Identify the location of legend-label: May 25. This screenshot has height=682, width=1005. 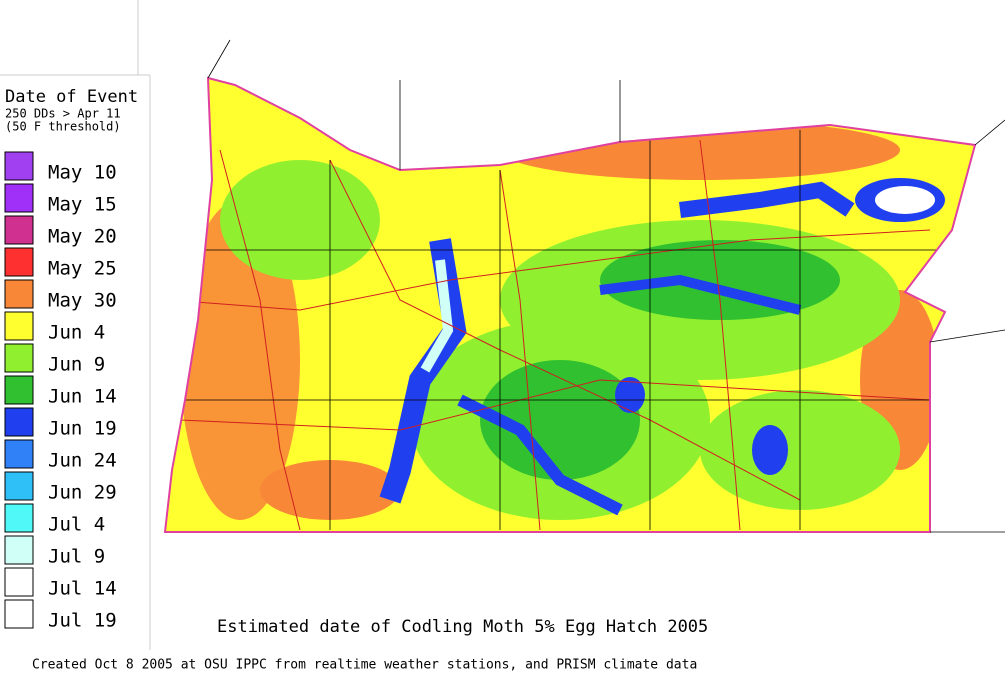
(82, 269).